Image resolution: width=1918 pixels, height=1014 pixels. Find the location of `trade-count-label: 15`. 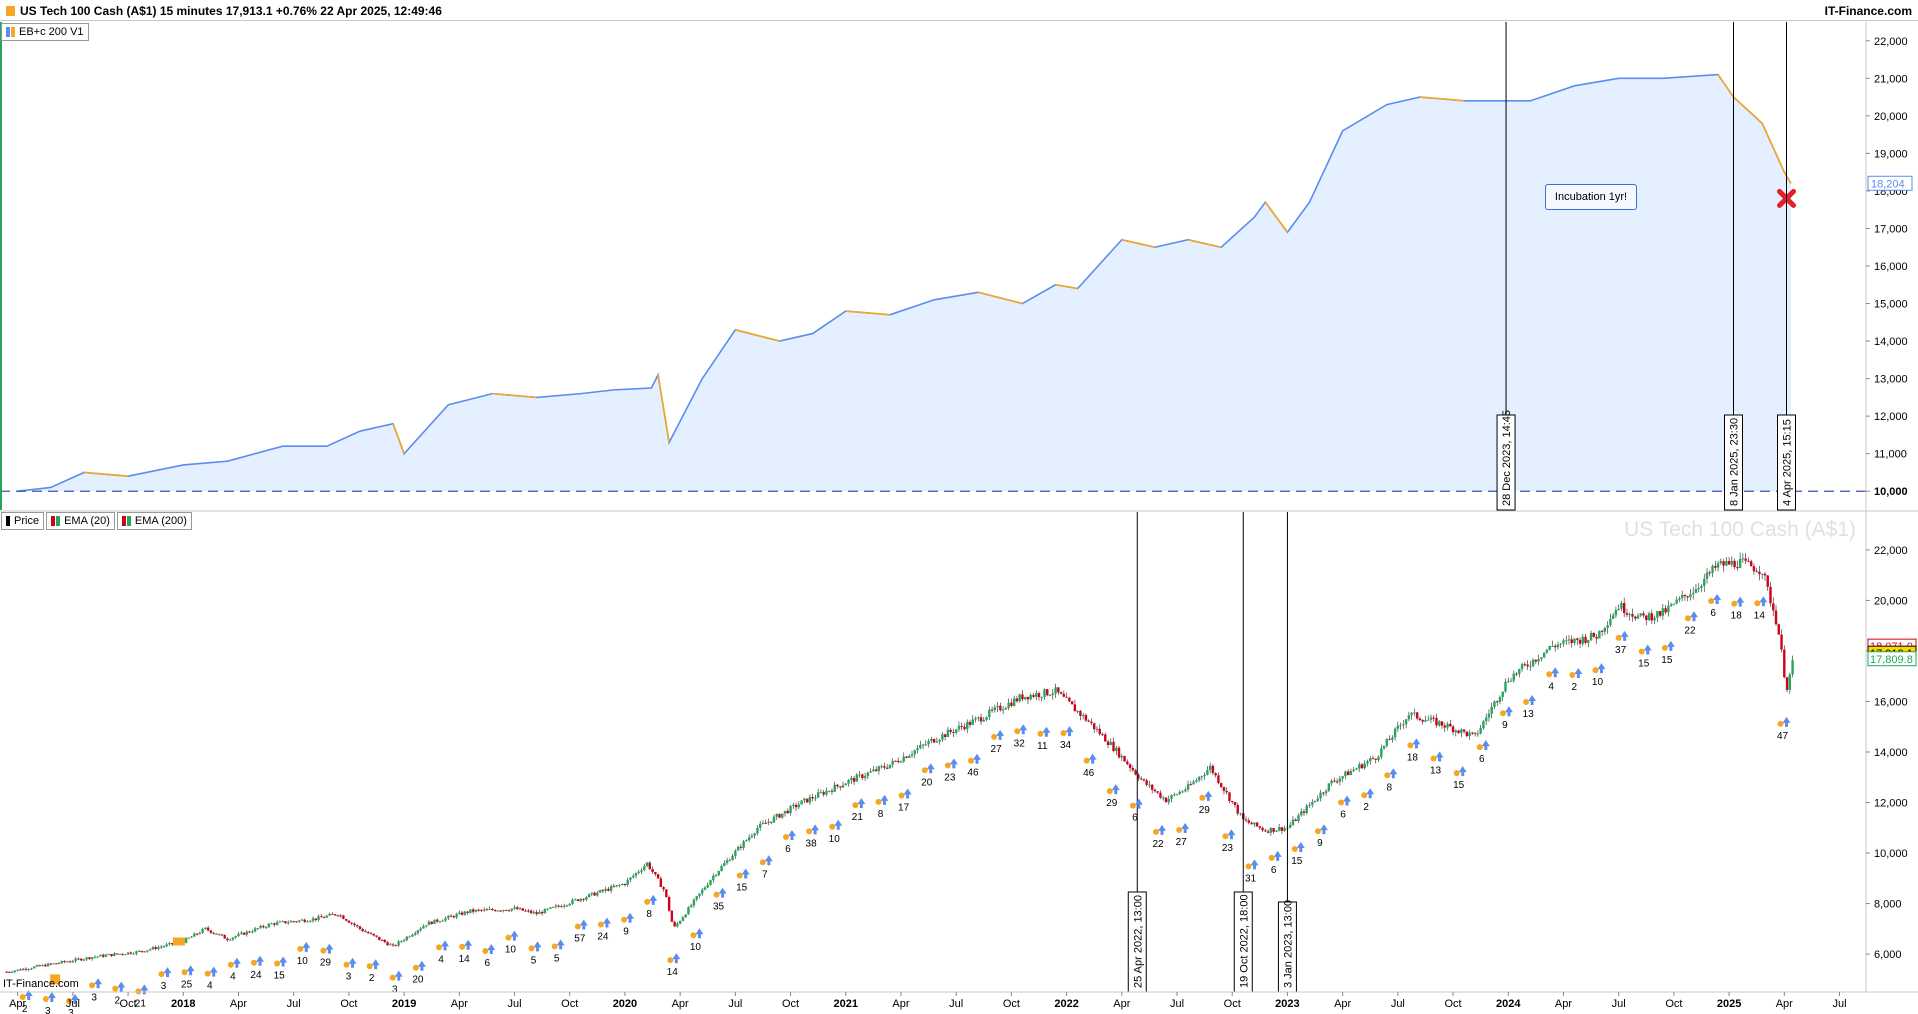

trade-count-label: 15 is located at coordinates (1644, 664).